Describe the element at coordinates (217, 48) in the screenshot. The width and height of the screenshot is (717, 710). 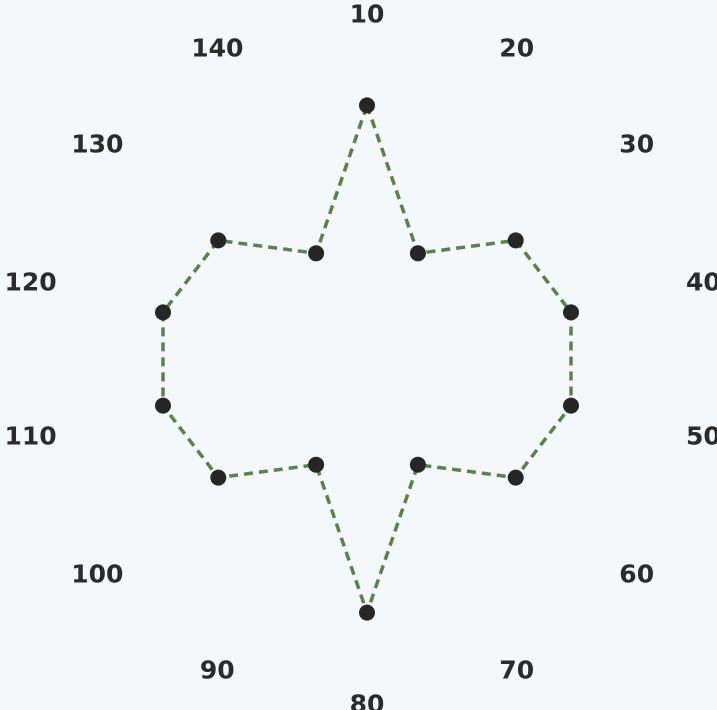
I see `category-label-140: 140` at that location.